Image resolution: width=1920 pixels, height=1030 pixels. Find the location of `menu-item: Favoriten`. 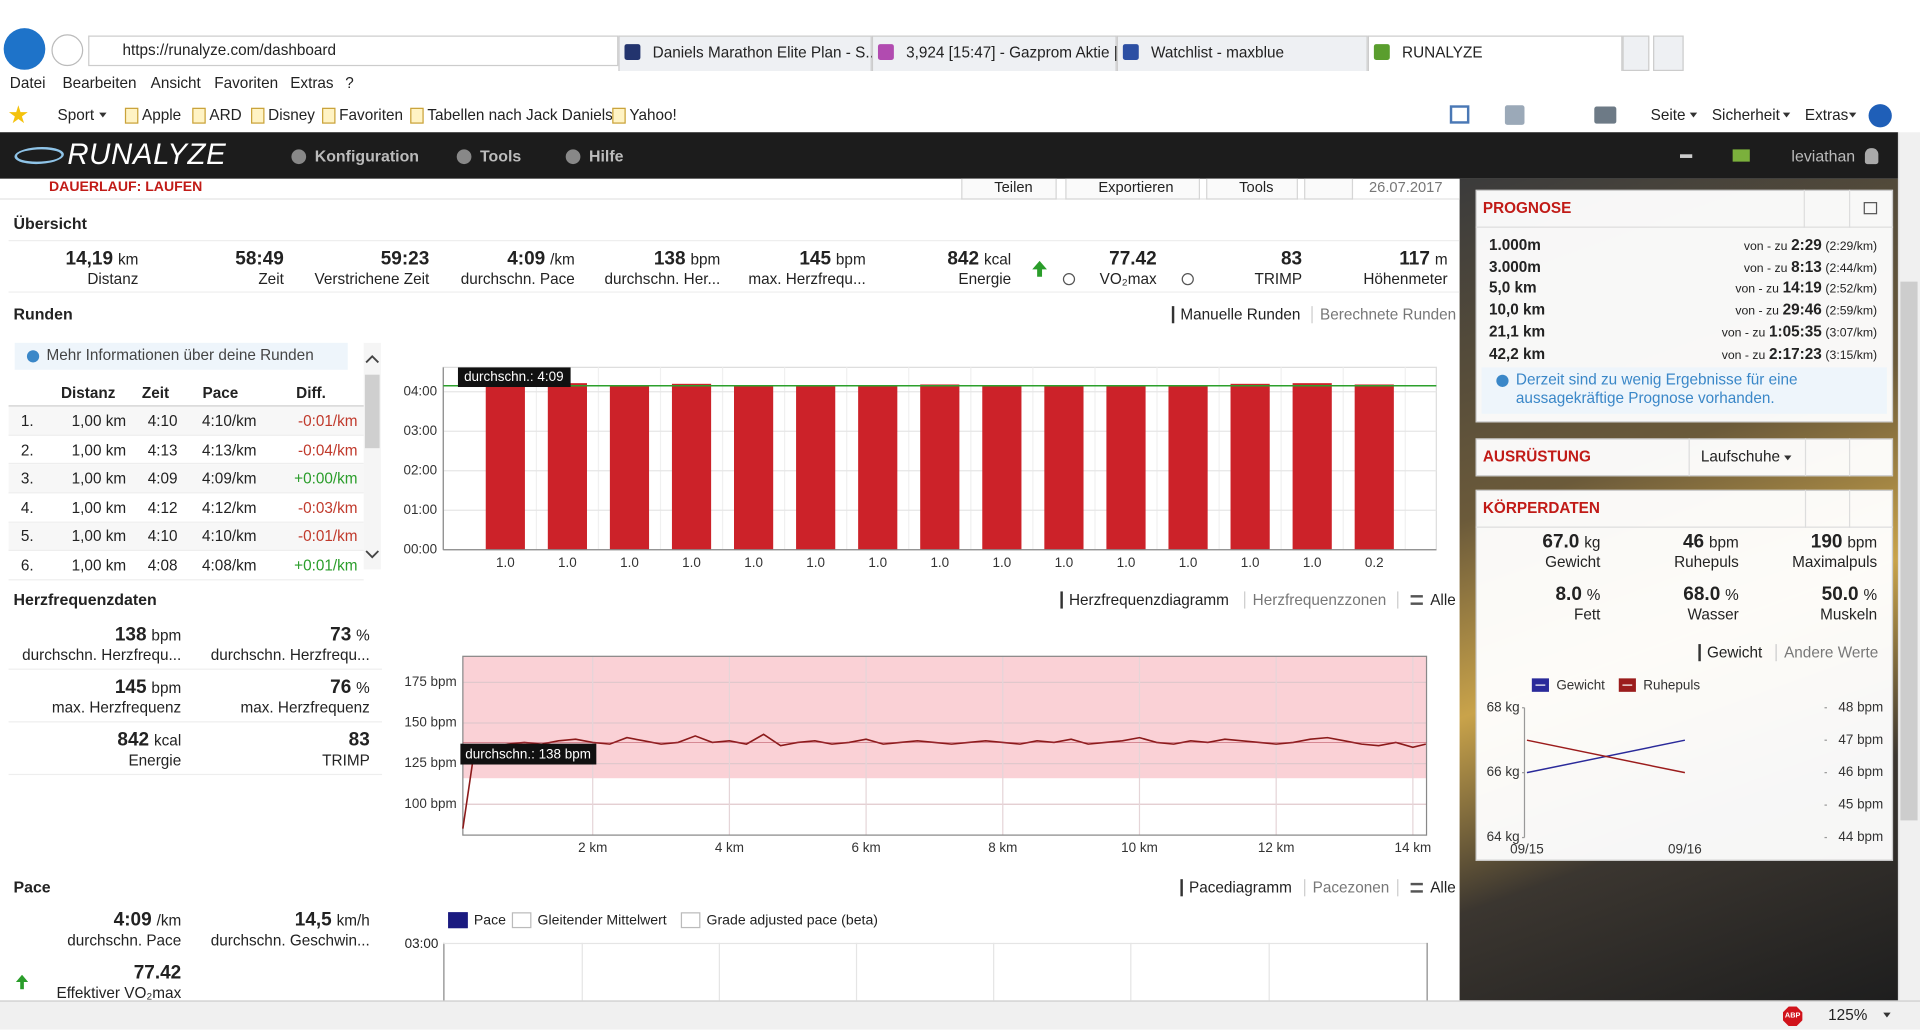

menu-item: Favoriten is located at coordinates (246, 83).